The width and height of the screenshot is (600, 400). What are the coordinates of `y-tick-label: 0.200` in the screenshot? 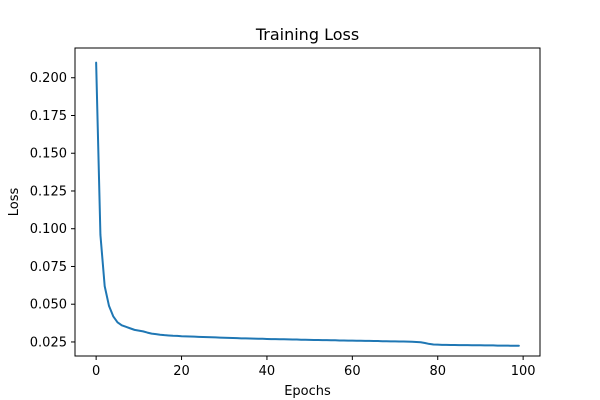 It's located at (48, 78).